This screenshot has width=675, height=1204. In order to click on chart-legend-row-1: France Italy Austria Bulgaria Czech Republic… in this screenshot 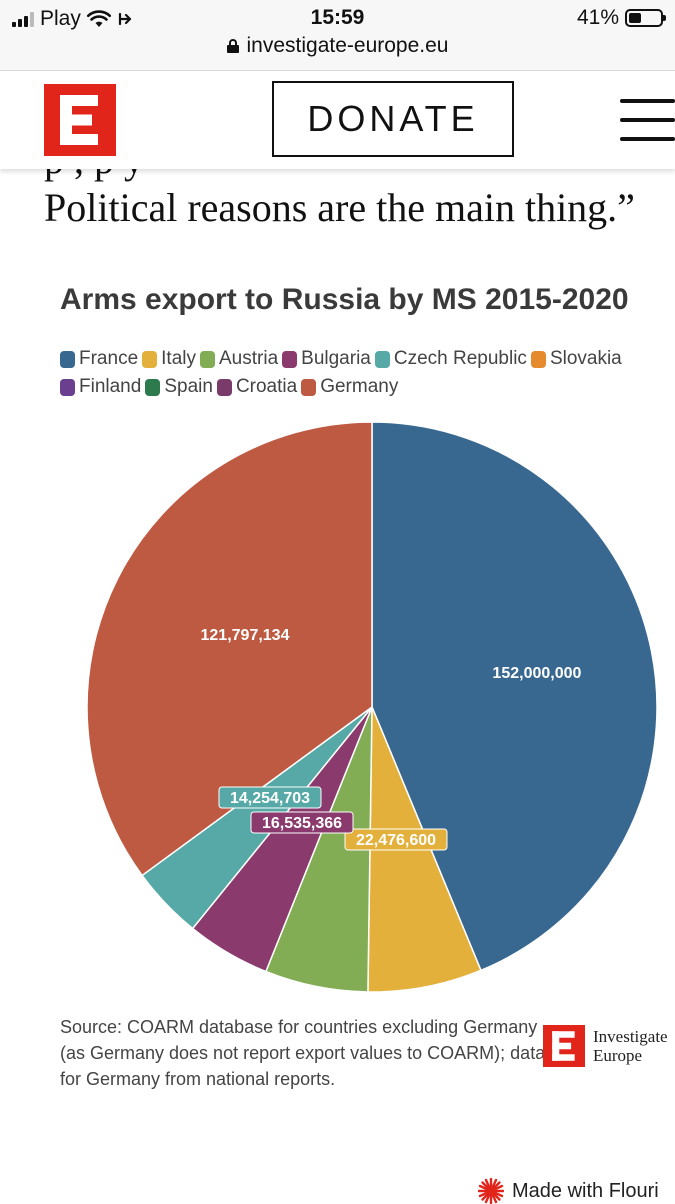, I will do `click(343, 359)`.